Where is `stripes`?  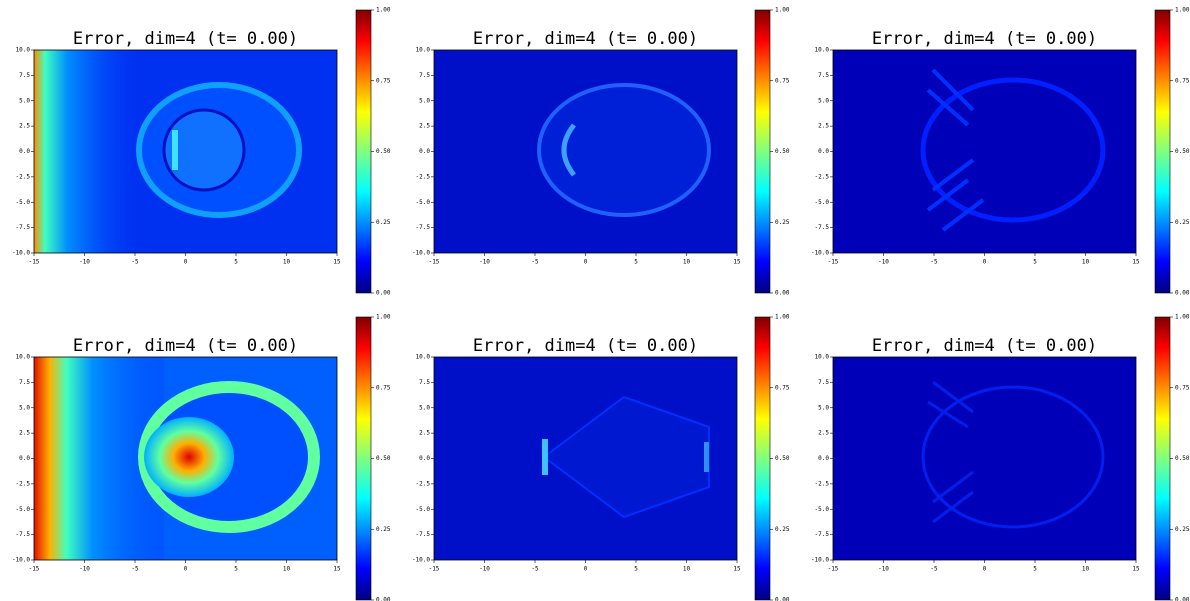 stripes is located at coordinates (955, 150).